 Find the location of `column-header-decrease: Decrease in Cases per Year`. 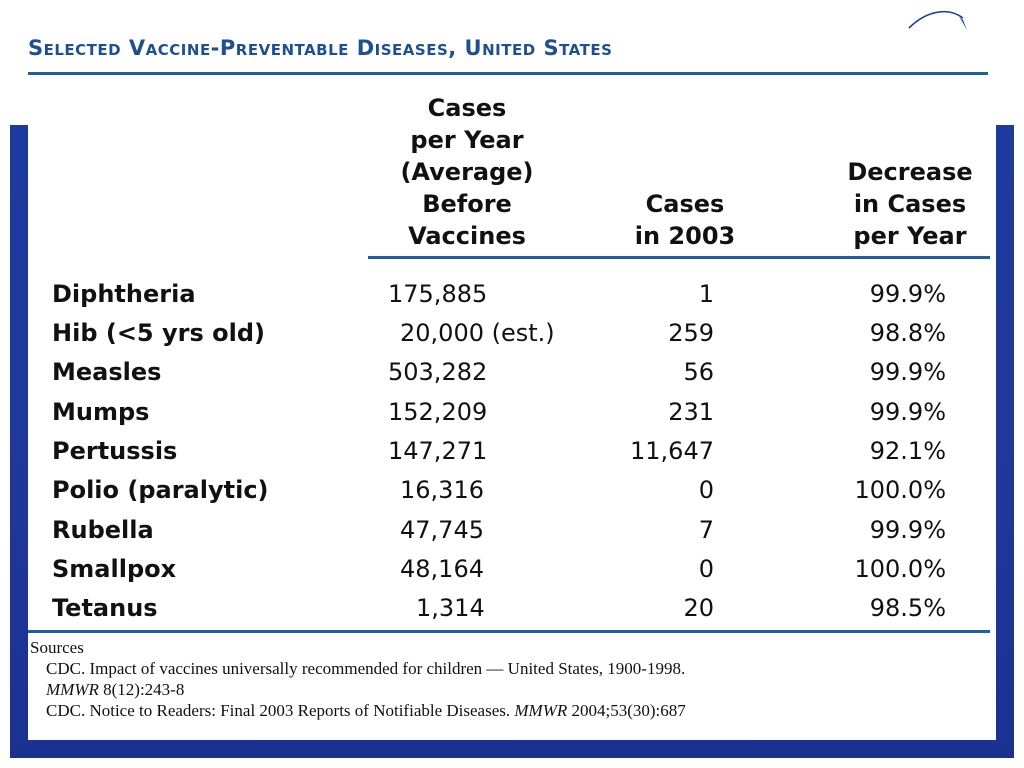

column-header-decrease: Decrease in Cases per Year is located at coordinates (910, 204).